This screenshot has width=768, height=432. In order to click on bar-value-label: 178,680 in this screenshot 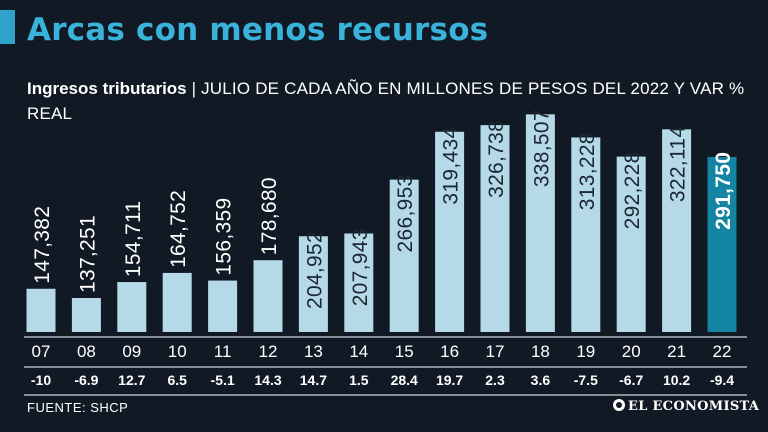, I will do `click(269, 216)`.